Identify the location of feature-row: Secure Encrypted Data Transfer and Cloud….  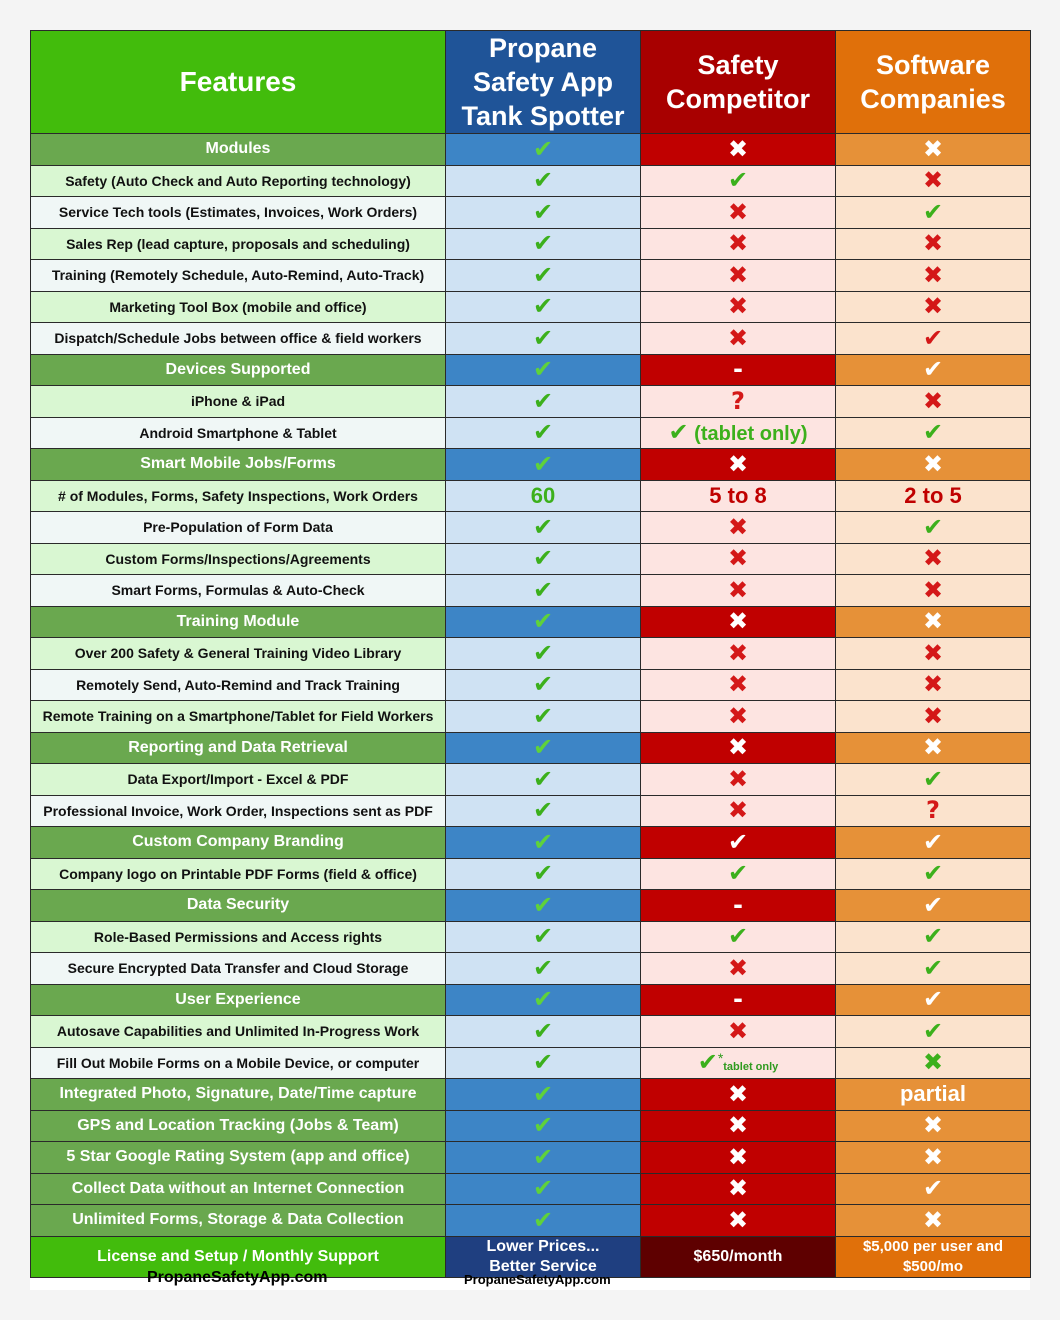
(530, 968).